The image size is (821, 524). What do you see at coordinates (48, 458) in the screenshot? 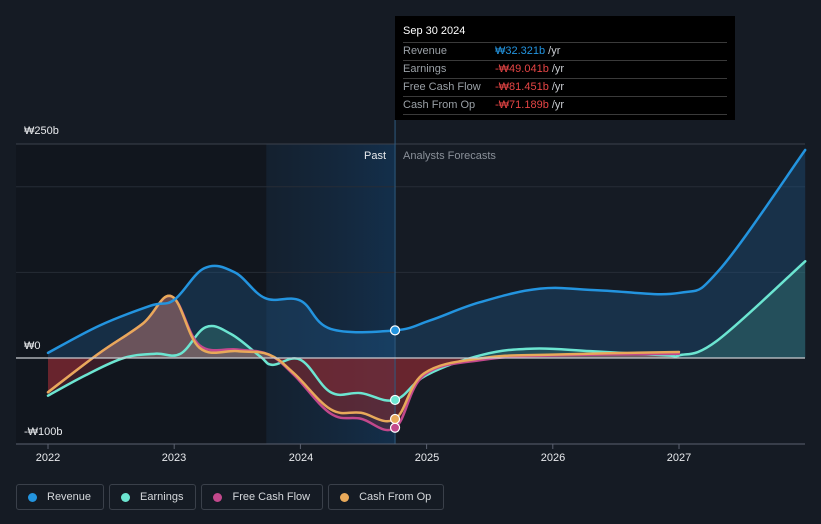
I see `x-tick-label: 2022` at bounding box center [48, 458].